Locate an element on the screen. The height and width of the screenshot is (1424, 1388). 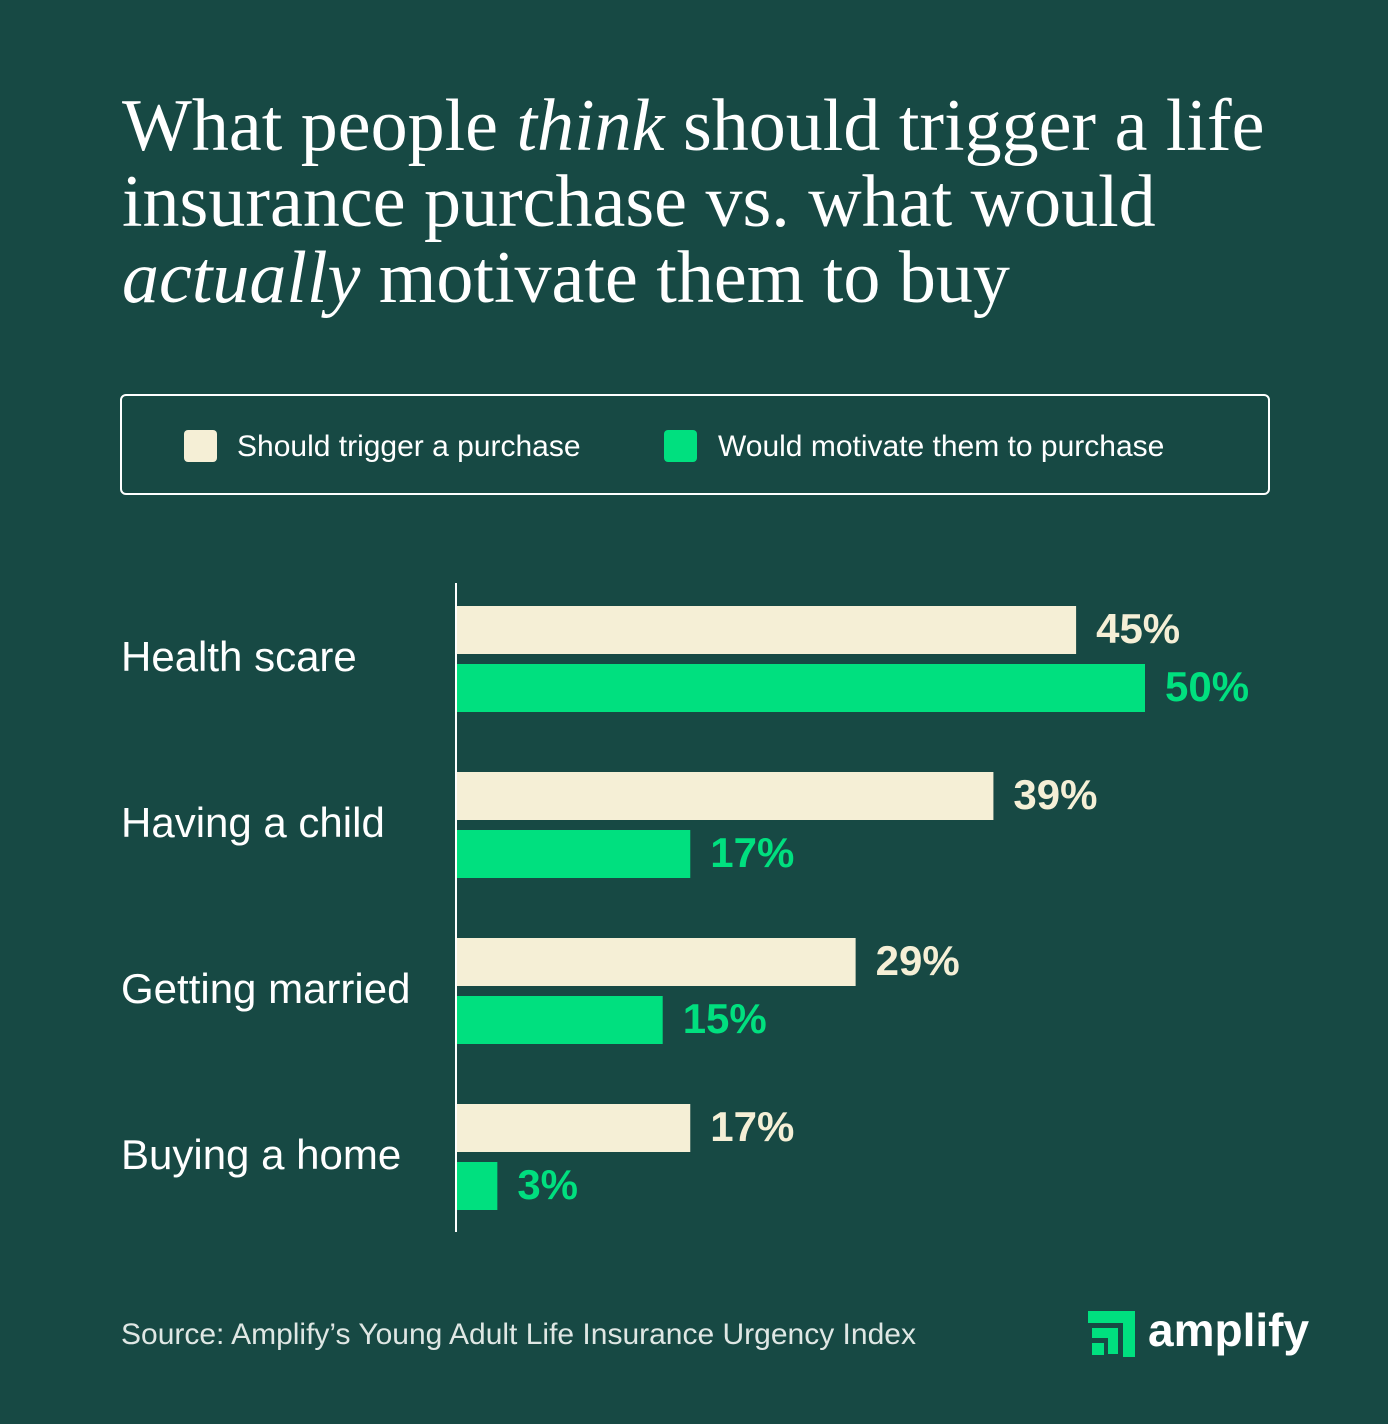
legend-label: Should trigger a purchase is located at coordinates (409, 446).